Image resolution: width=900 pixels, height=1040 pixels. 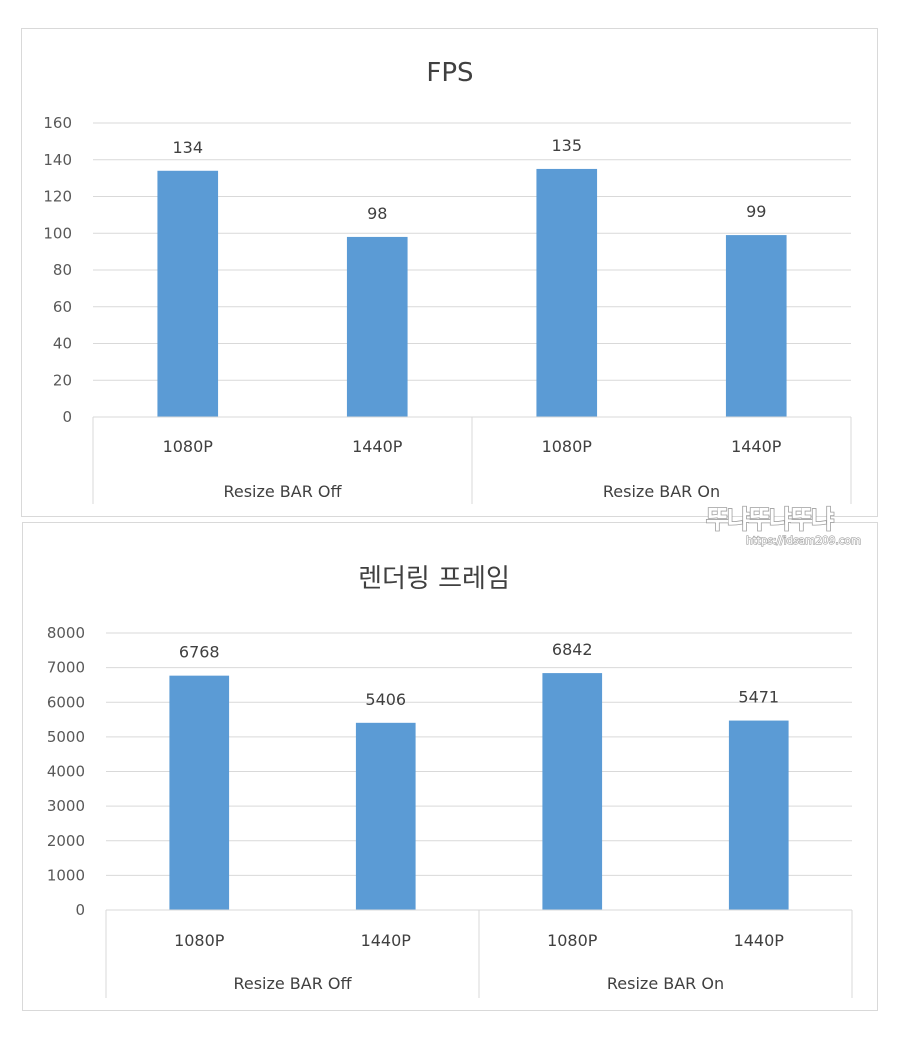 I want to click on y-tick-label: 2000, so click(x=66, y=841).